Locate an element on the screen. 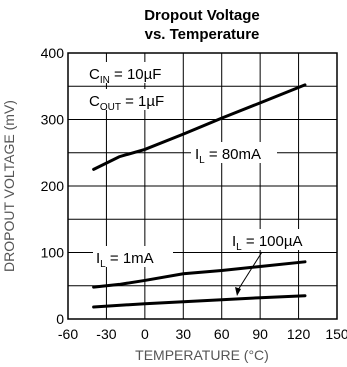  chart-title-line-1: Dropout Voltage is located at coordinates (202, 15).